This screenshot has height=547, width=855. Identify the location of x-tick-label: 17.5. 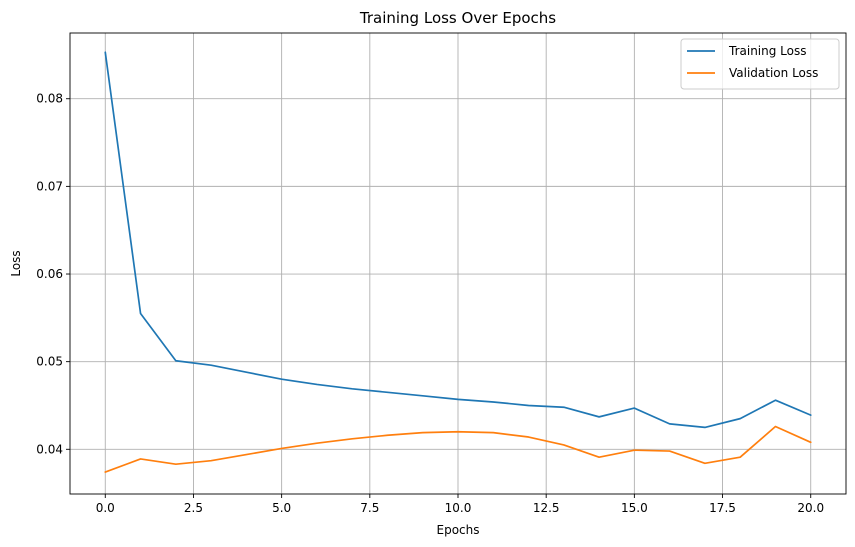
(722, 508).